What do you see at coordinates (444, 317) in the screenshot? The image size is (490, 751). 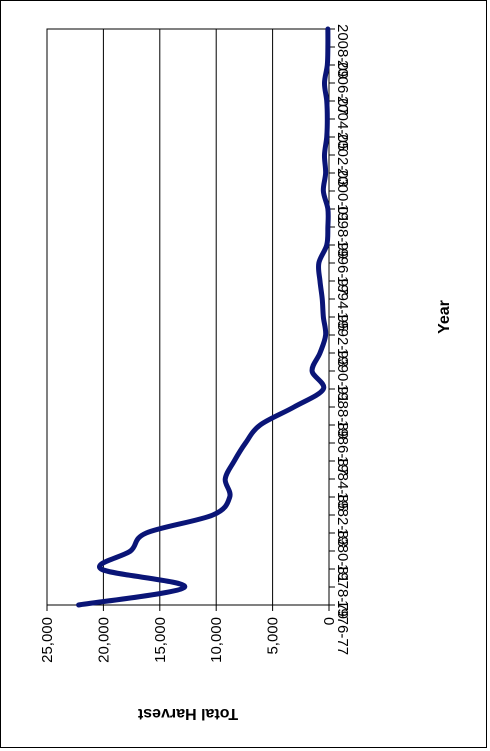 I see `x-axis-title: Year` at bounding box center [444, 317].